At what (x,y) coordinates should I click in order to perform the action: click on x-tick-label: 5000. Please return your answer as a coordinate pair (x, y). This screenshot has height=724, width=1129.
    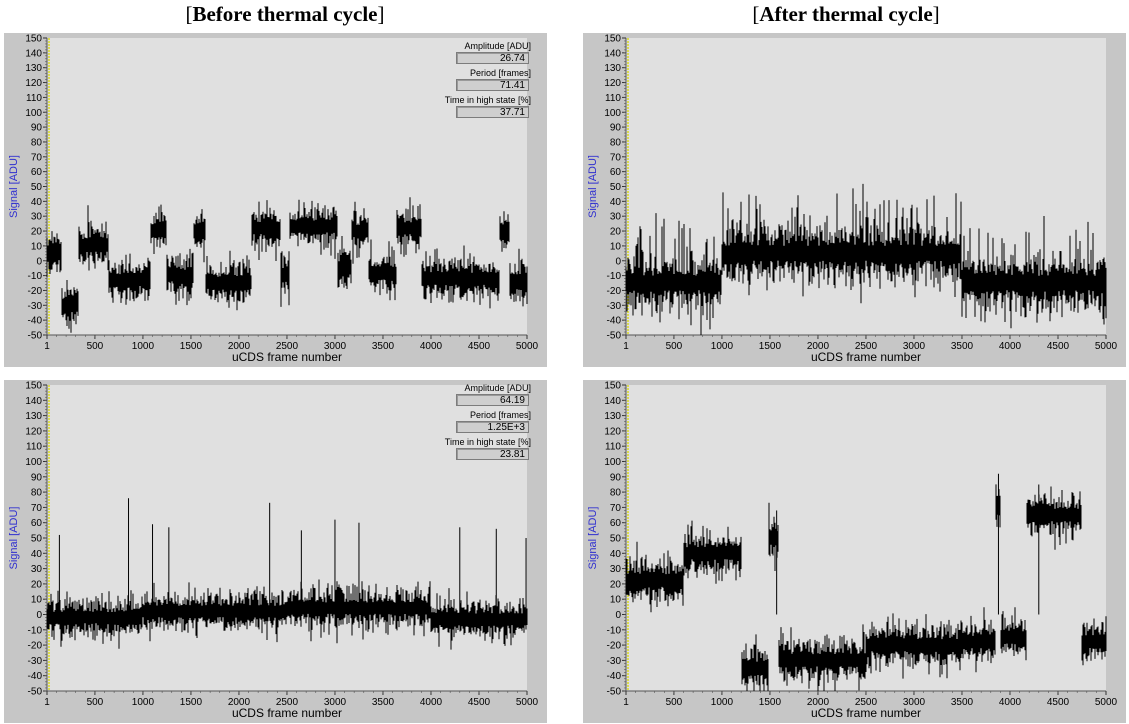
    Looking at the image, I should click on (527, 702).